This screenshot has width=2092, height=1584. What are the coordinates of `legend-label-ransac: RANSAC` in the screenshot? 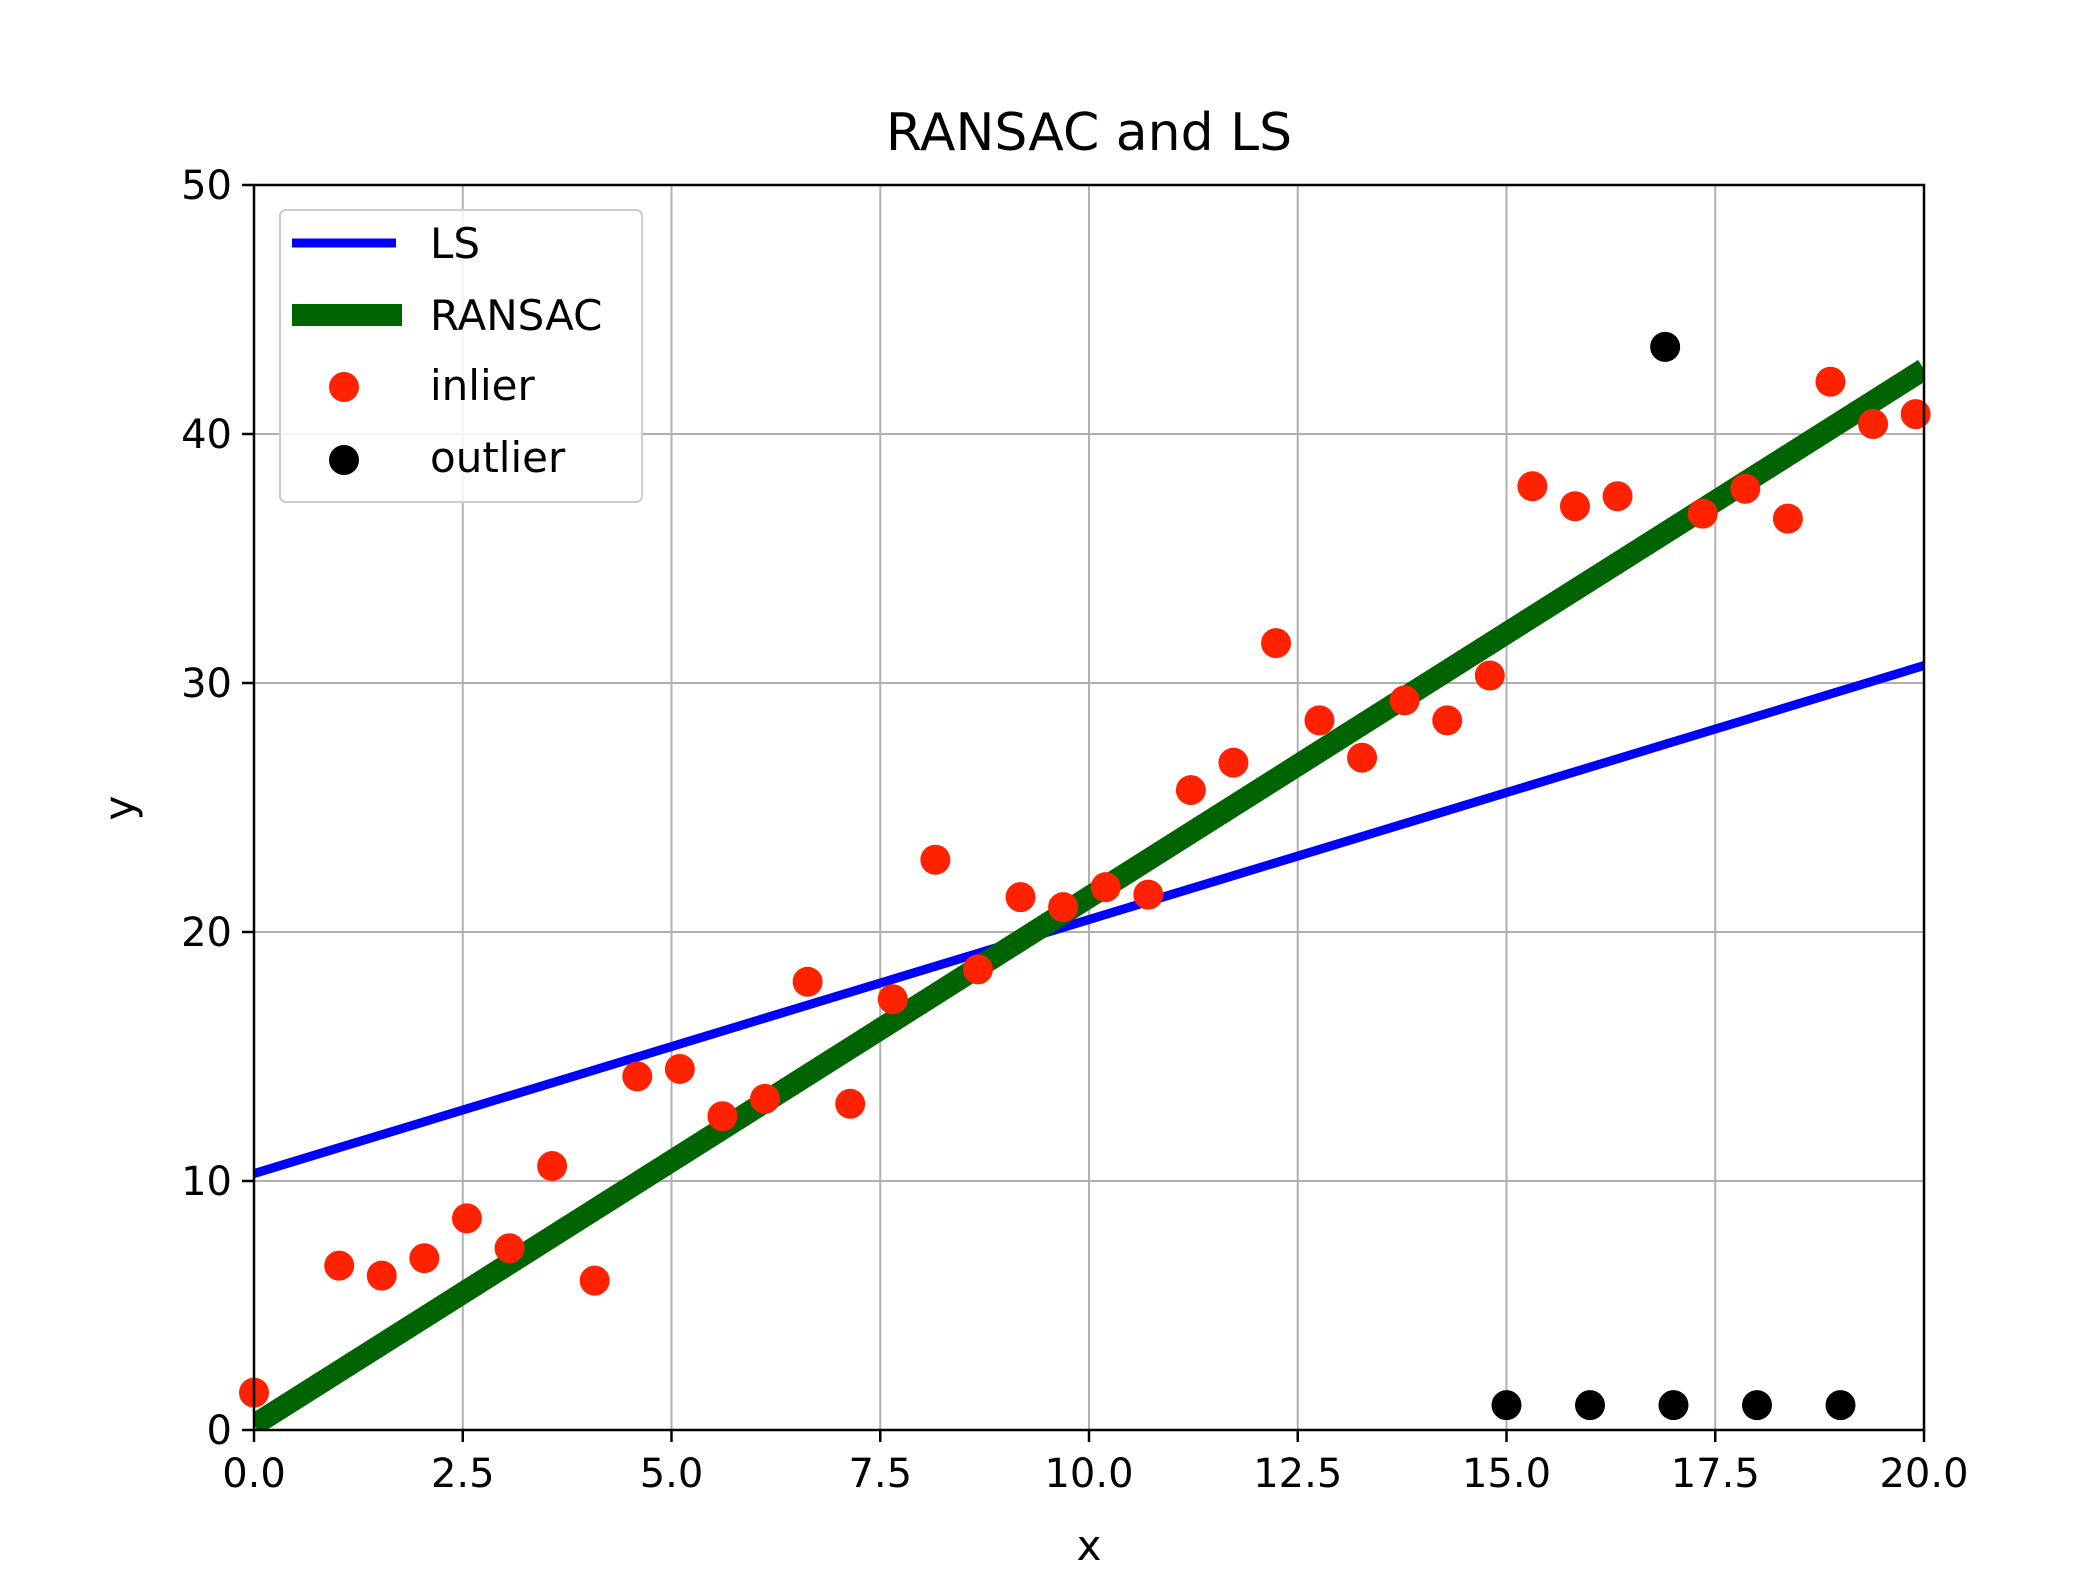 It's located at (516, 315).